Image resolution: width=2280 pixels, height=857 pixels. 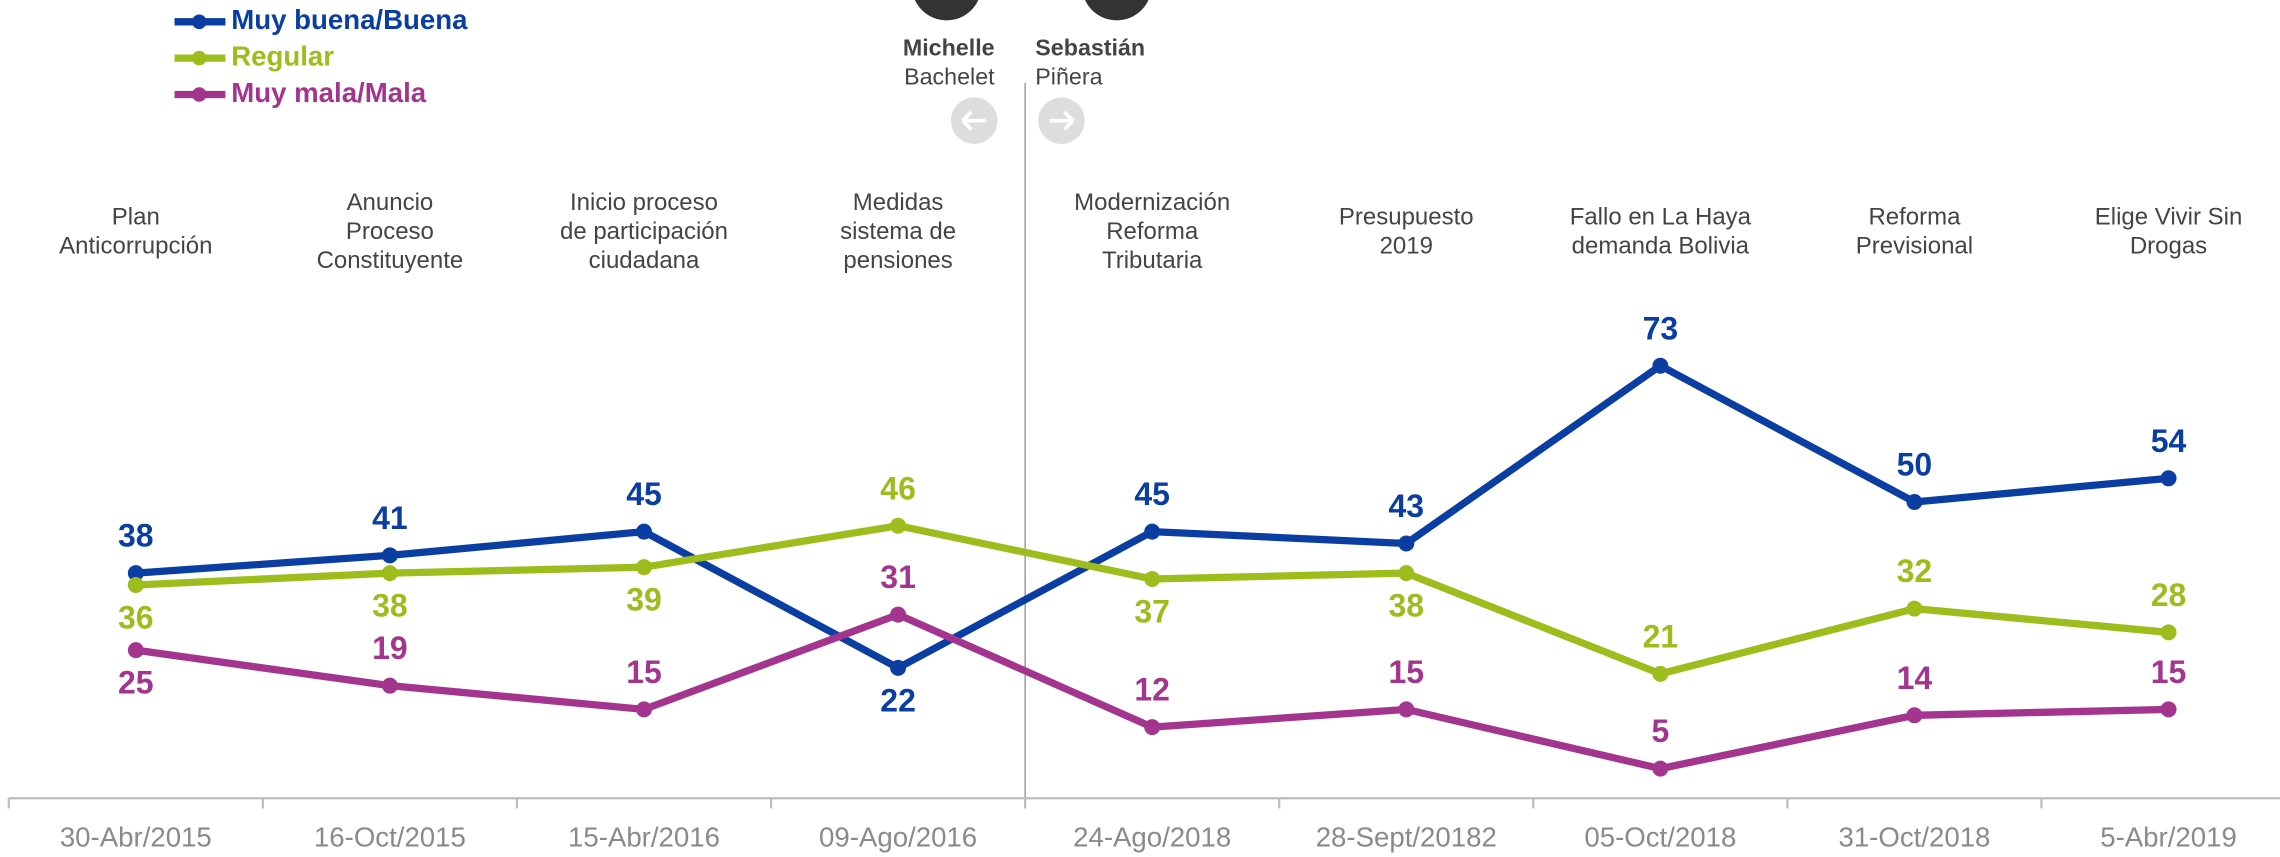 I want to click on x-tick-label: 5-Abr/2019, so click(x=2168, y=836).